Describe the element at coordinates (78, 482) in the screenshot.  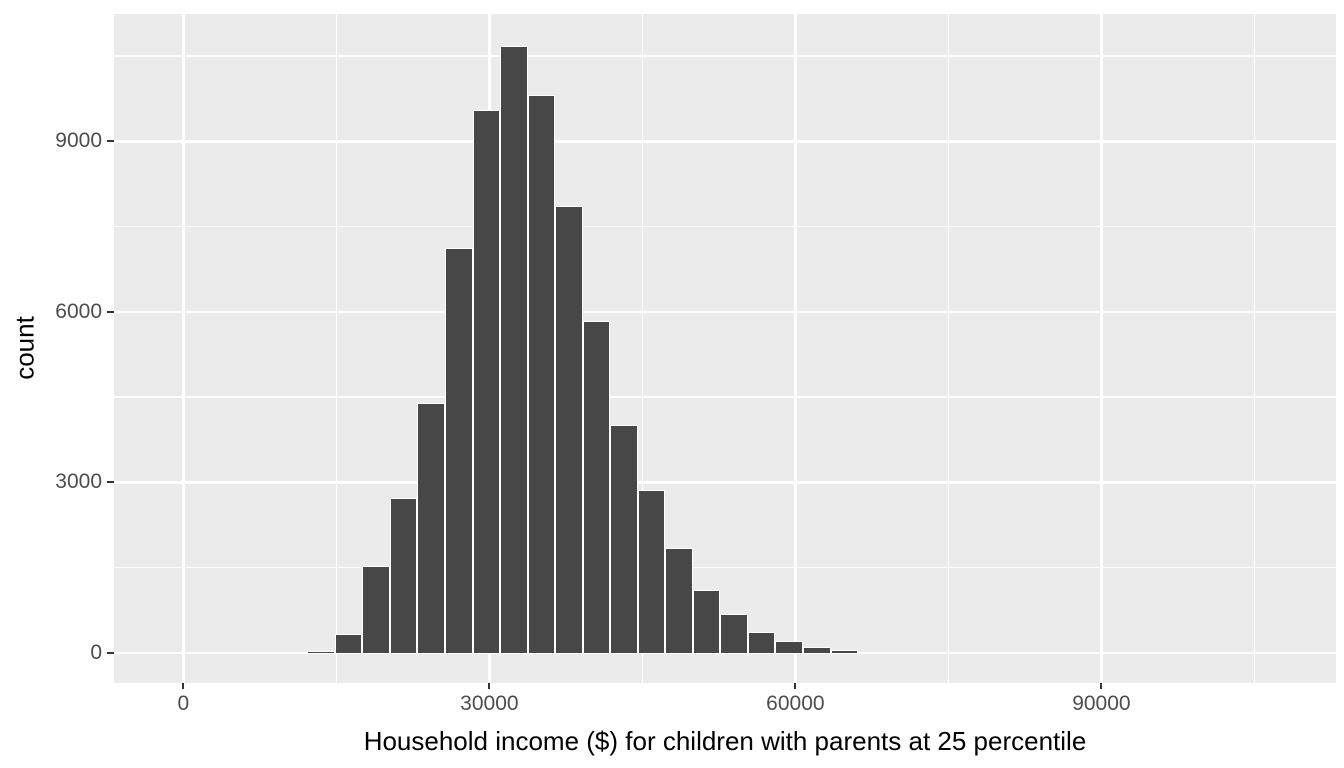
I see `y-tick-label: 3000` at that location.